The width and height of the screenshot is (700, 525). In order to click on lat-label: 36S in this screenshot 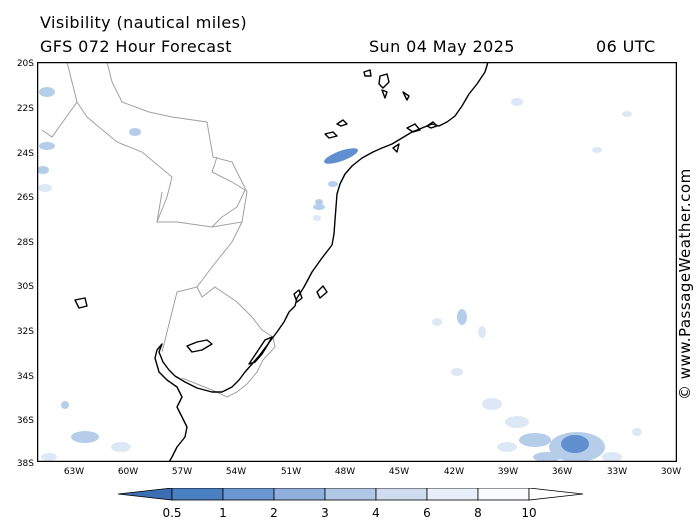, I will do `click(25, 421)`.